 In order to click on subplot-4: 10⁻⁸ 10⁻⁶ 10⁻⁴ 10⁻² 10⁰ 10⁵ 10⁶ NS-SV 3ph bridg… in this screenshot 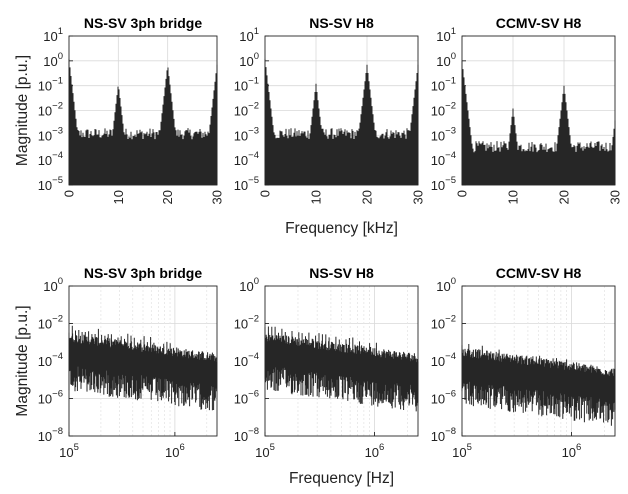, I will do `click(116, 362)`.